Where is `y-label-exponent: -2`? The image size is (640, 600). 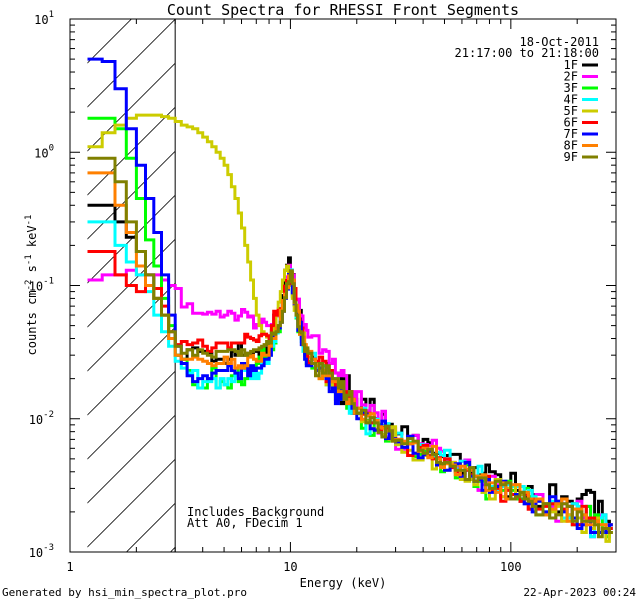
y-label-exponent: -2 is located at coordinates (29, 285).